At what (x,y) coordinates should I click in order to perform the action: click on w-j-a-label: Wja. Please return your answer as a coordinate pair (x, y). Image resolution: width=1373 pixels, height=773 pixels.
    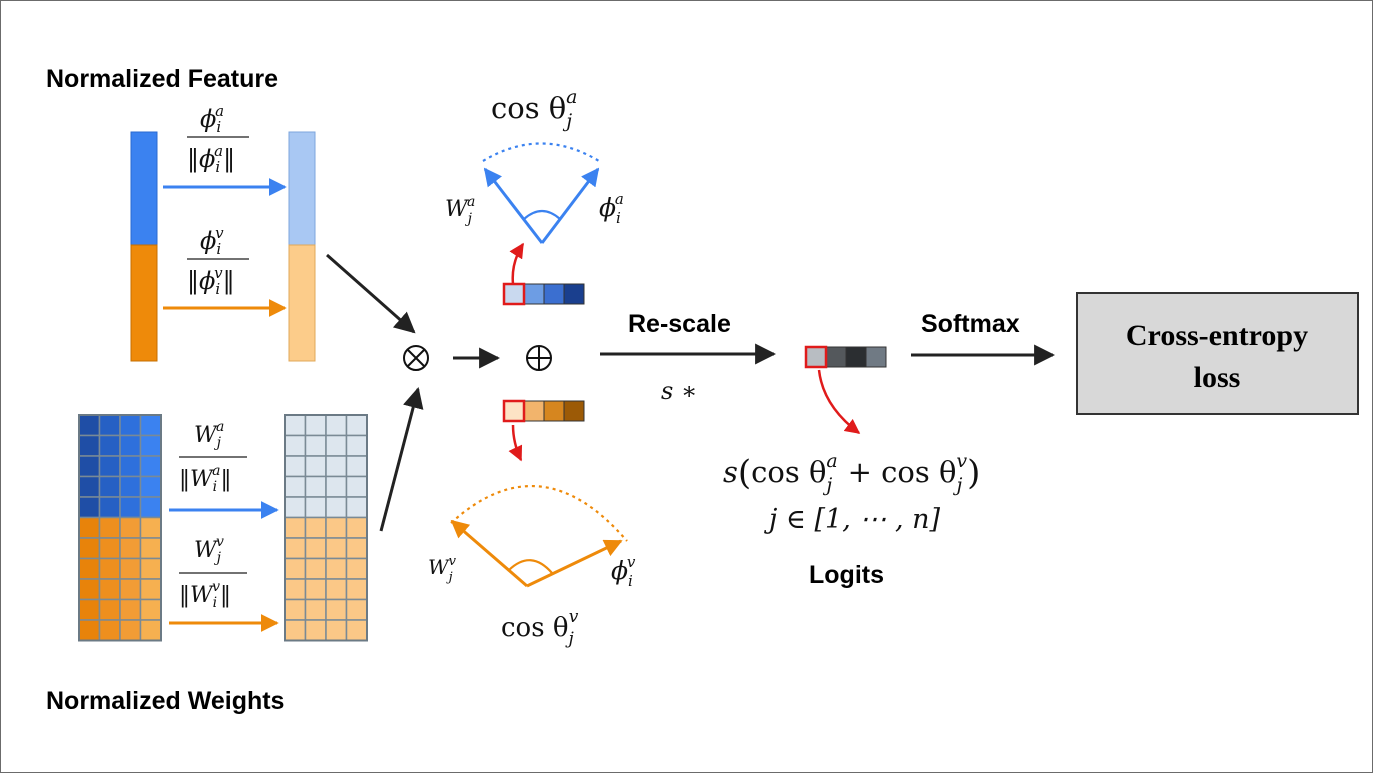
    Looking at the image, I should click on (460, 210).